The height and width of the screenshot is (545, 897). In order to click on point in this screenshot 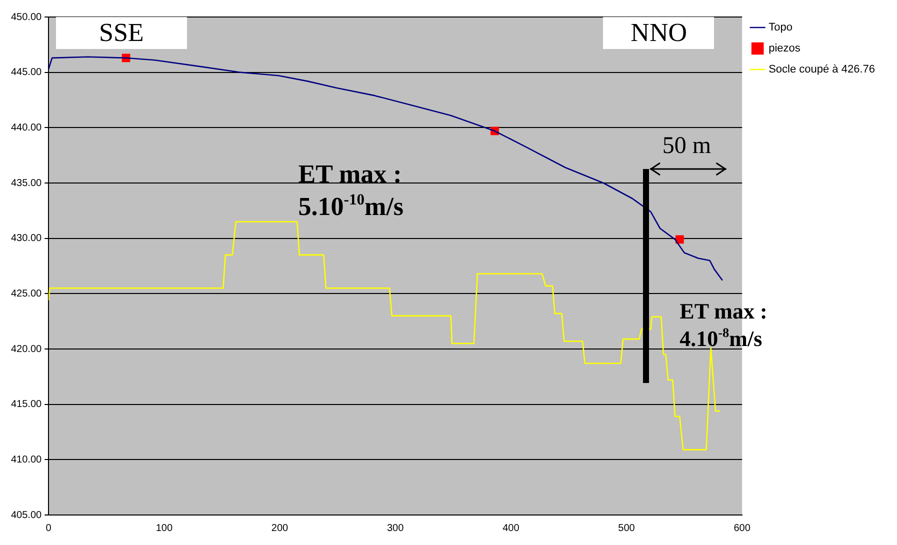, I will do `click(679, 239)`.